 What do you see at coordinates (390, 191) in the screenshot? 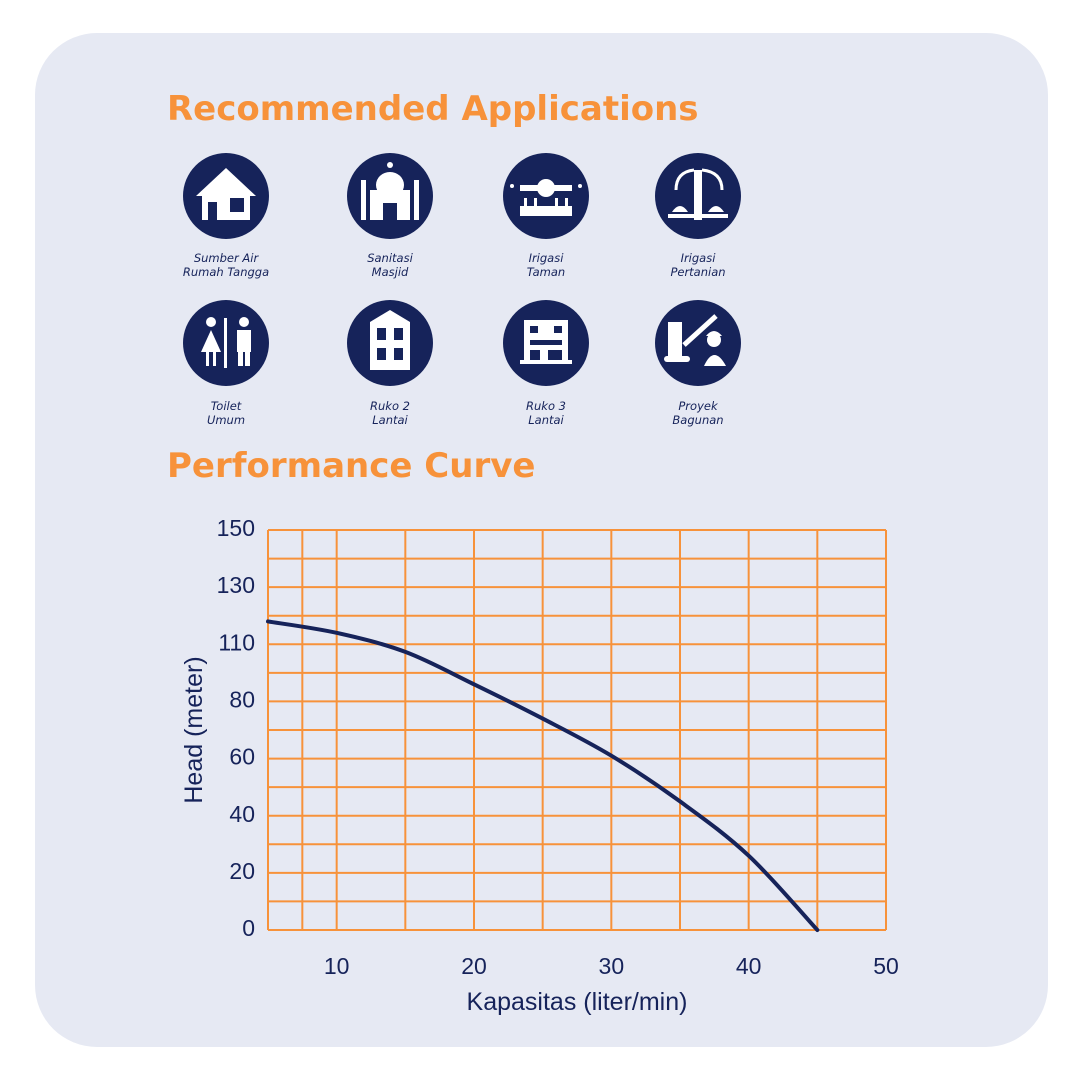
I see `icon-mosque` at bounding box center [390, 191].